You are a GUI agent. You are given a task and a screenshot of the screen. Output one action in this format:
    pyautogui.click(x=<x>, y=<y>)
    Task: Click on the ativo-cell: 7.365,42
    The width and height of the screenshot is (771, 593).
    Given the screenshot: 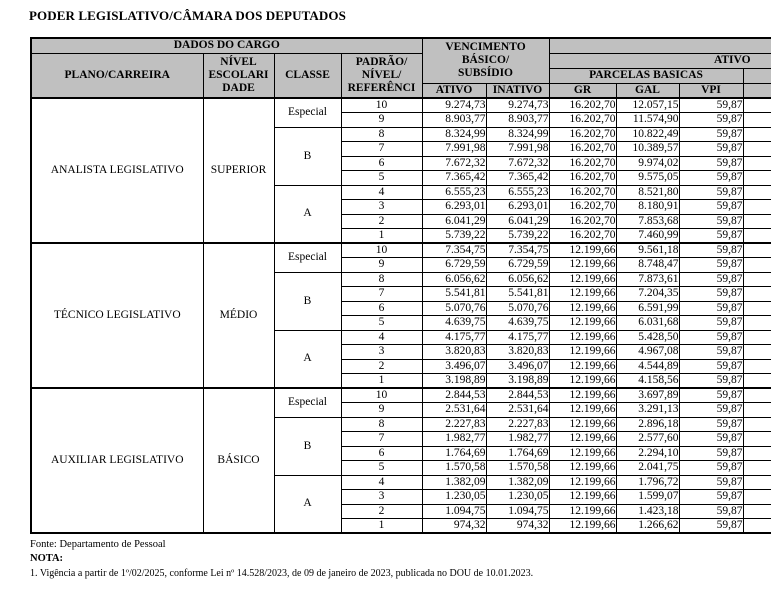 What is the action you would take?
    pyautogui.click(x=454, y=178)
    